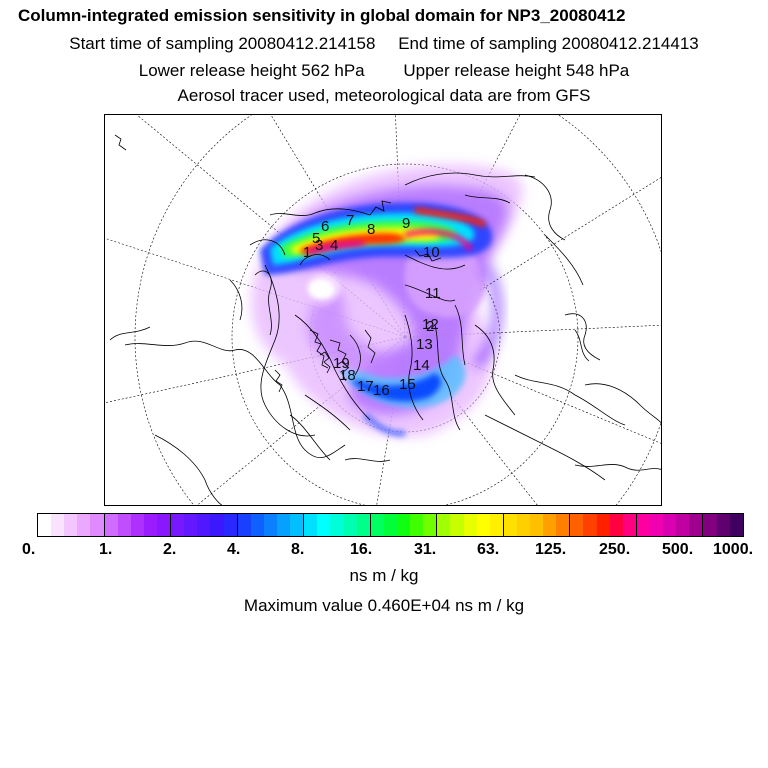 This screenshot has width=768, height=768. Describe the element at coordinates (350, 220) in the screenshot. I see `point-label-7: 7` at that location.